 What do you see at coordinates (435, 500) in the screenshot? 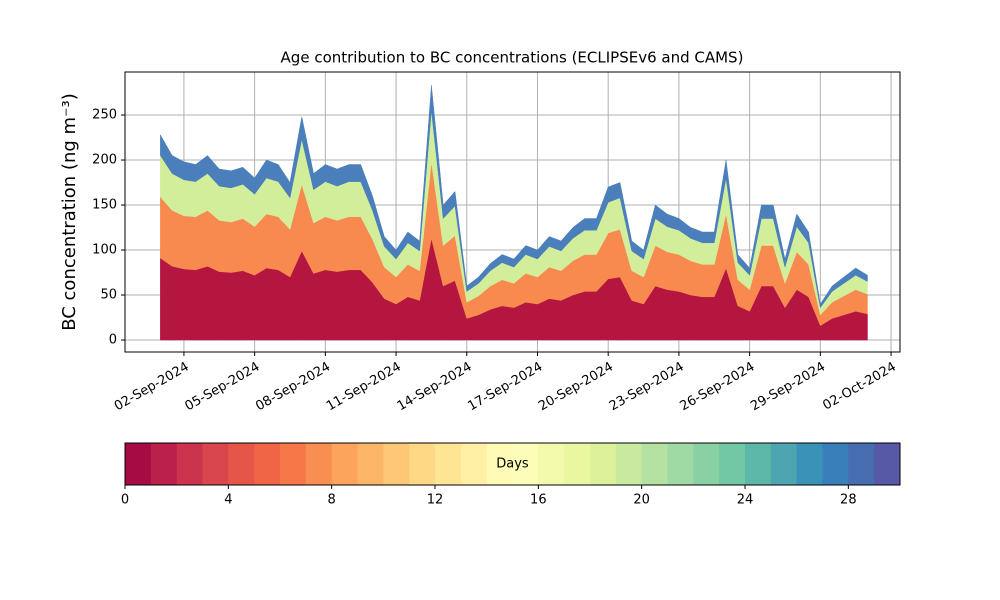
I see `colorbar-tick-label: 12` at bounding box center [435, 500].